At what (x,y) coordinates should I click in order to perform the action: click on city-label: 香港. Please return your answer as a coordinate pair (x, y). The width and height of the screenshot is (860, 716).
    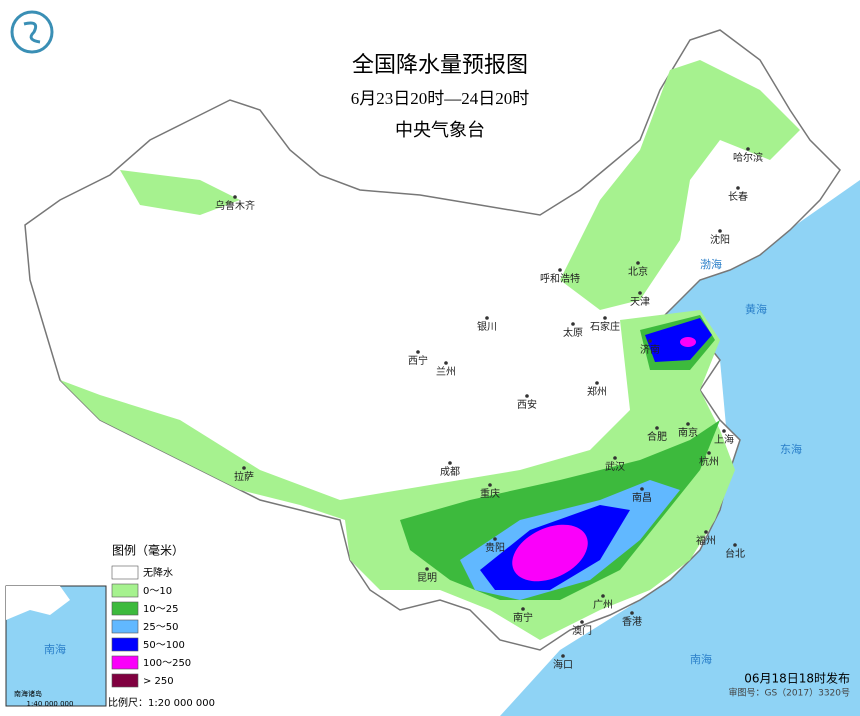
    Looking at the image, I should click on (632, 622).